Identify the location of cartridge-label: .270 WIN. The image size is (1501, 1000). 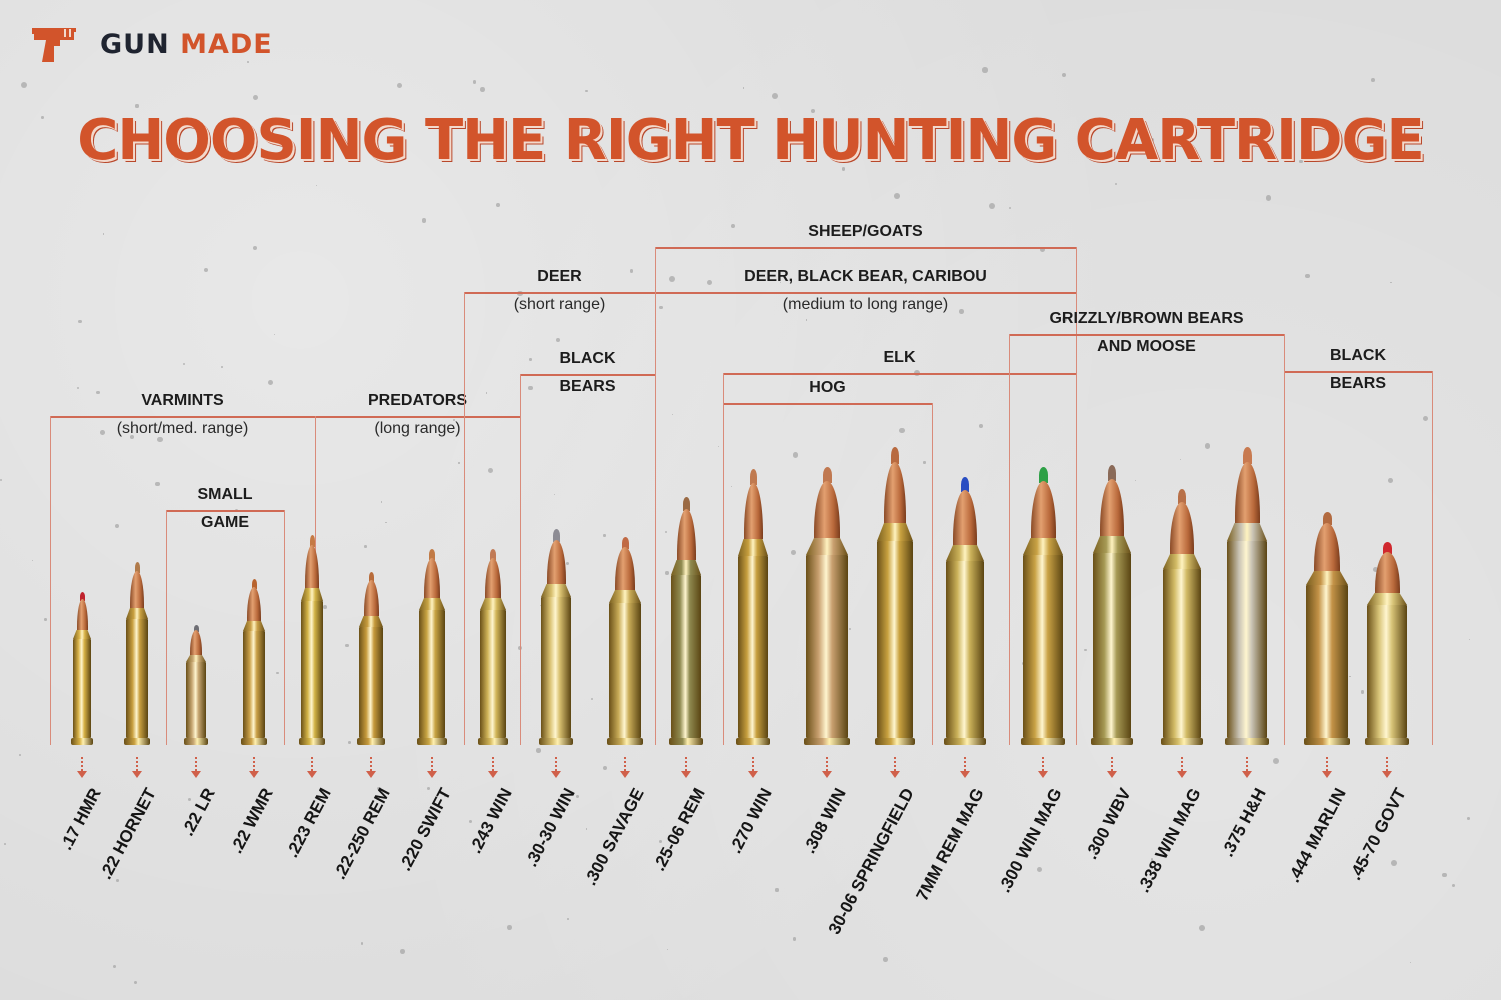
(750, 821).